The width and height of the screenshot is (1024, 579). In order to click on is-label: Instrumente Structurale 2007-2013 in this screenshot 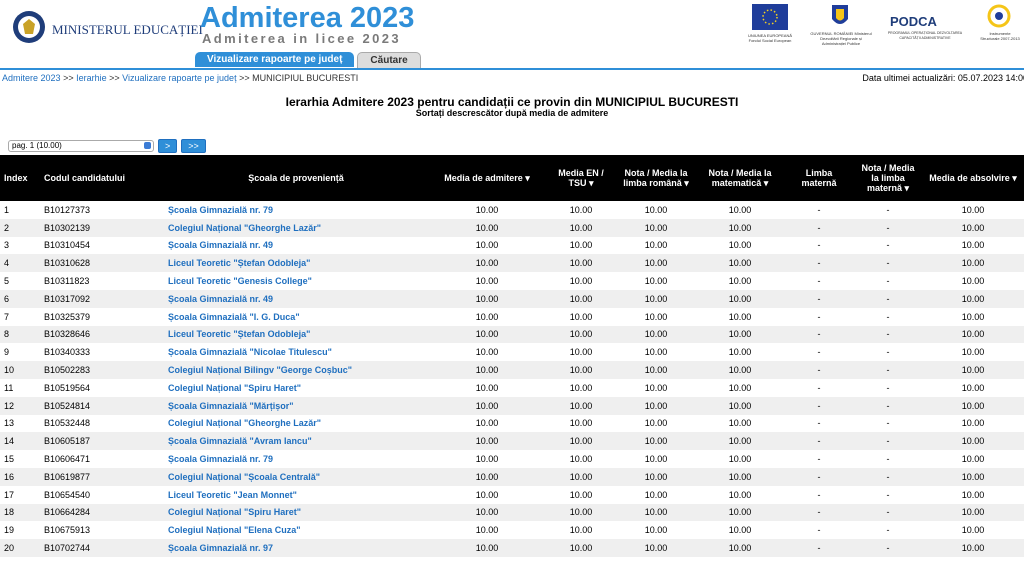, I will do `click(1000, 36)`.